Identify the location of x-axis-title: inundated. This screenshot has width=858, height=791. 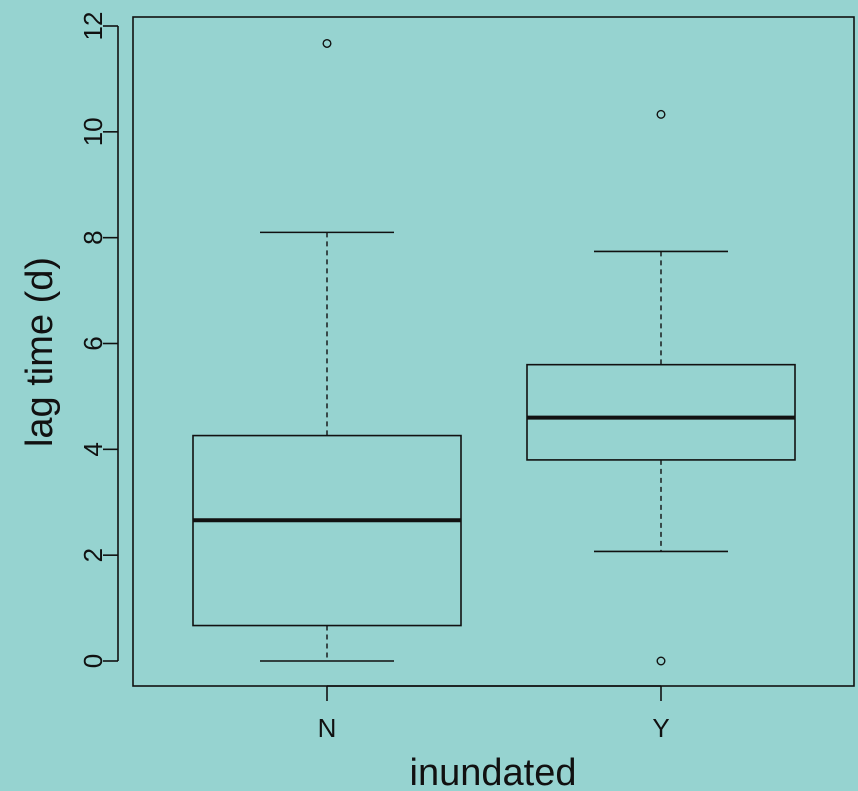
(493, 771).